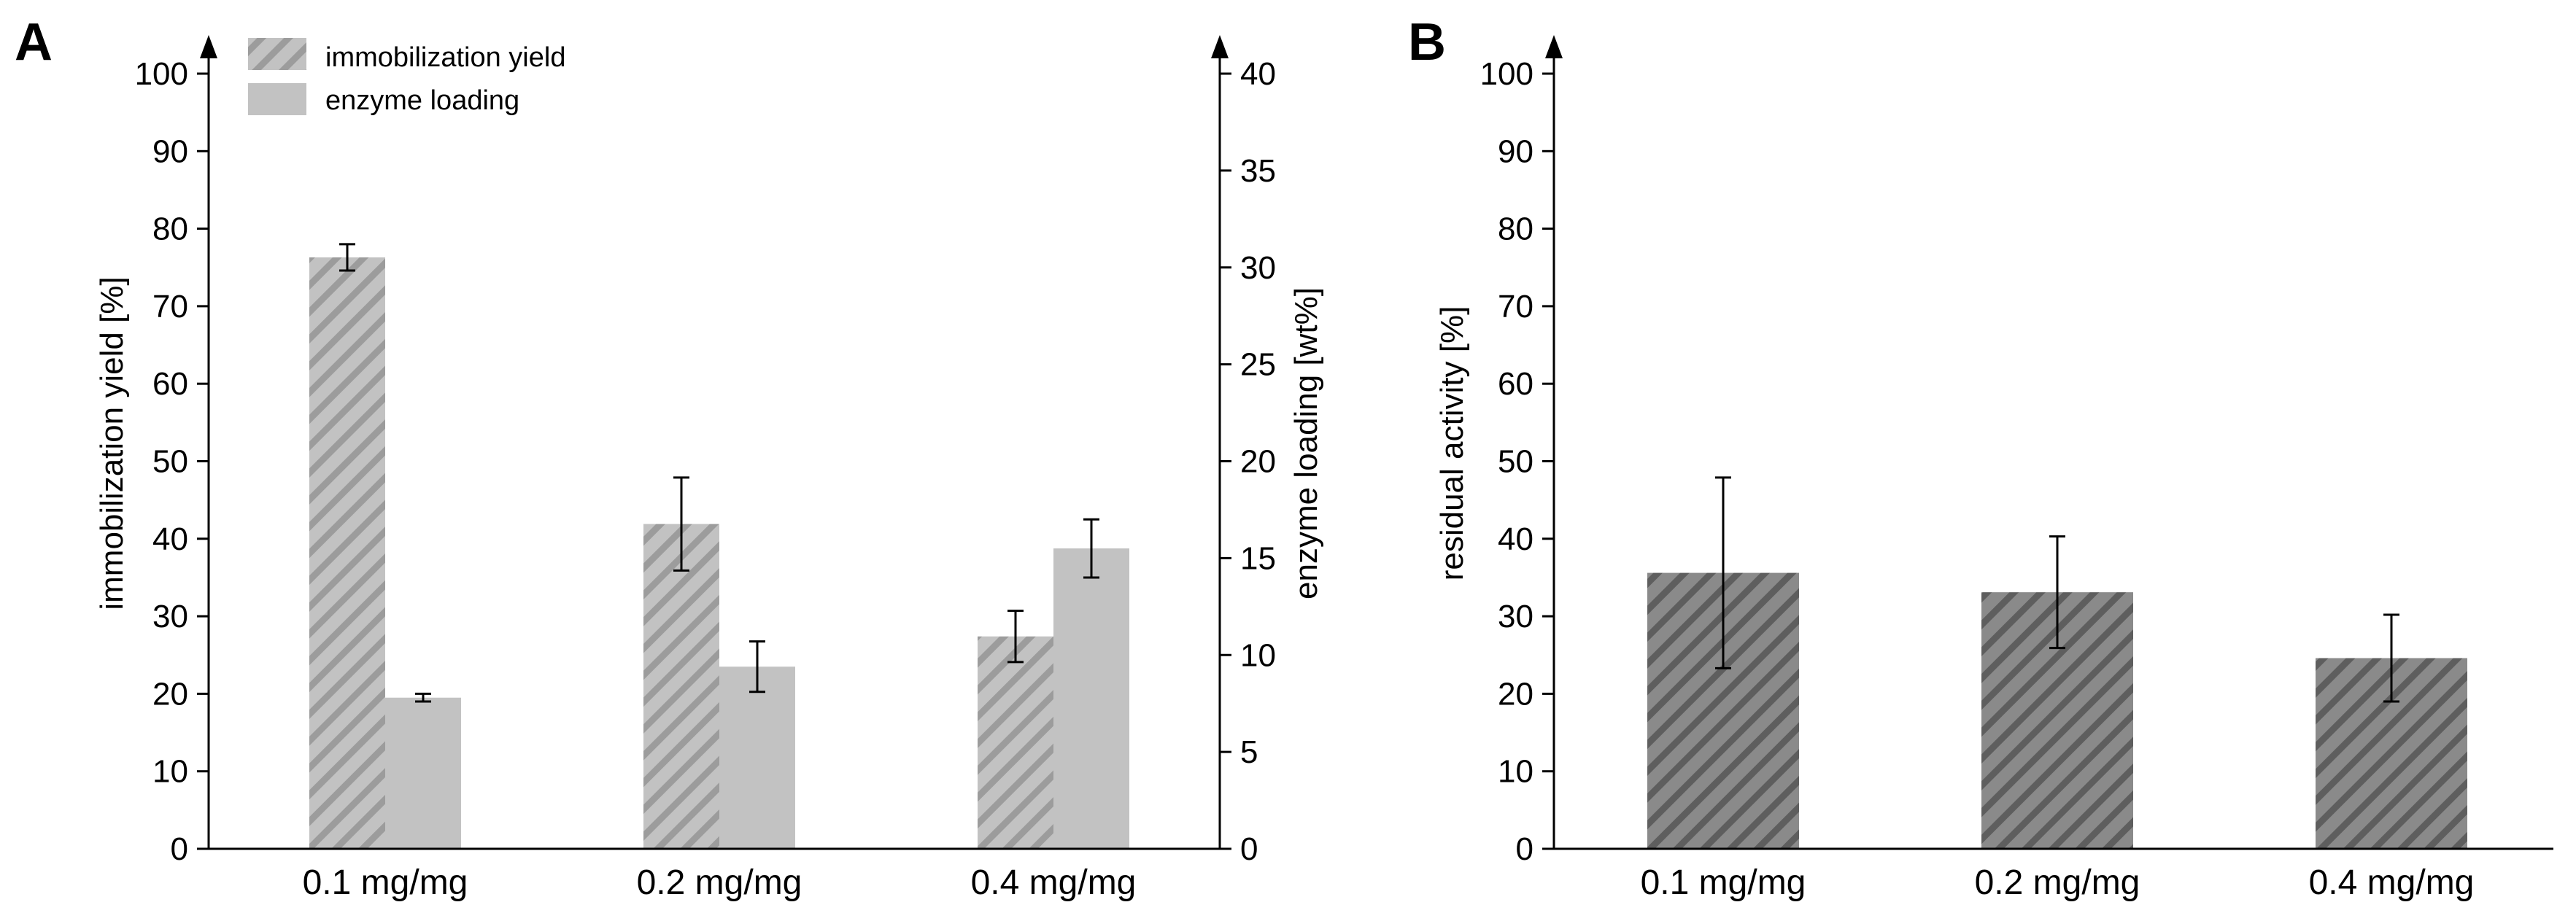 This screenshot has width=2576, height=921. I want to click on panel-a-y2-axis-title: enzyme loading [wt%], so click(1306, 443).